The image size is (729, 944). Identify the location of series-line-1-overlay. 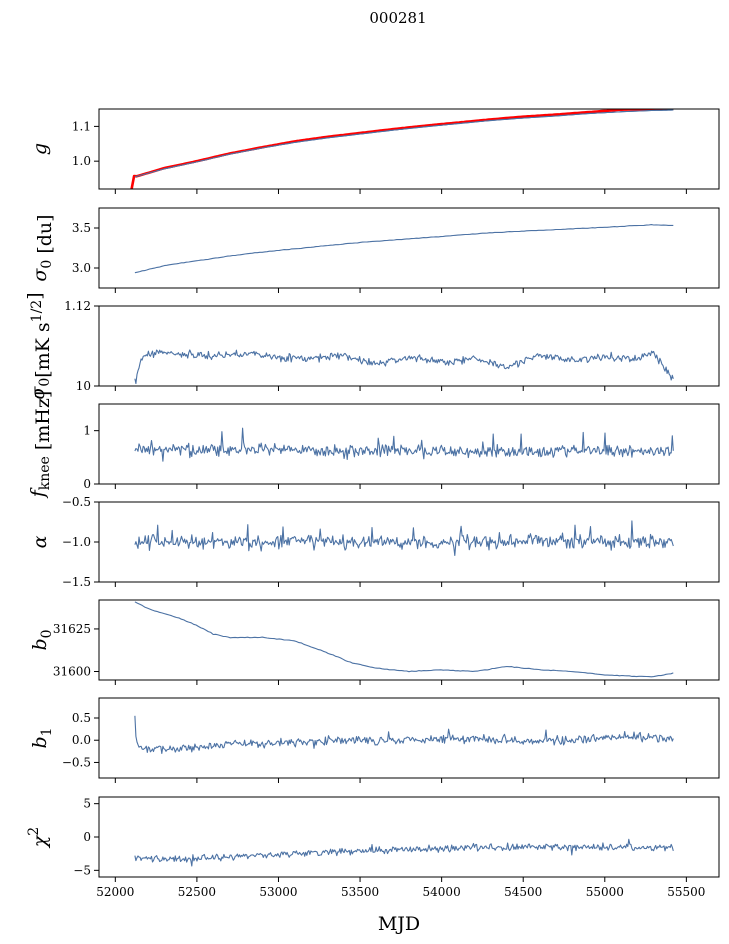
(404, 143).